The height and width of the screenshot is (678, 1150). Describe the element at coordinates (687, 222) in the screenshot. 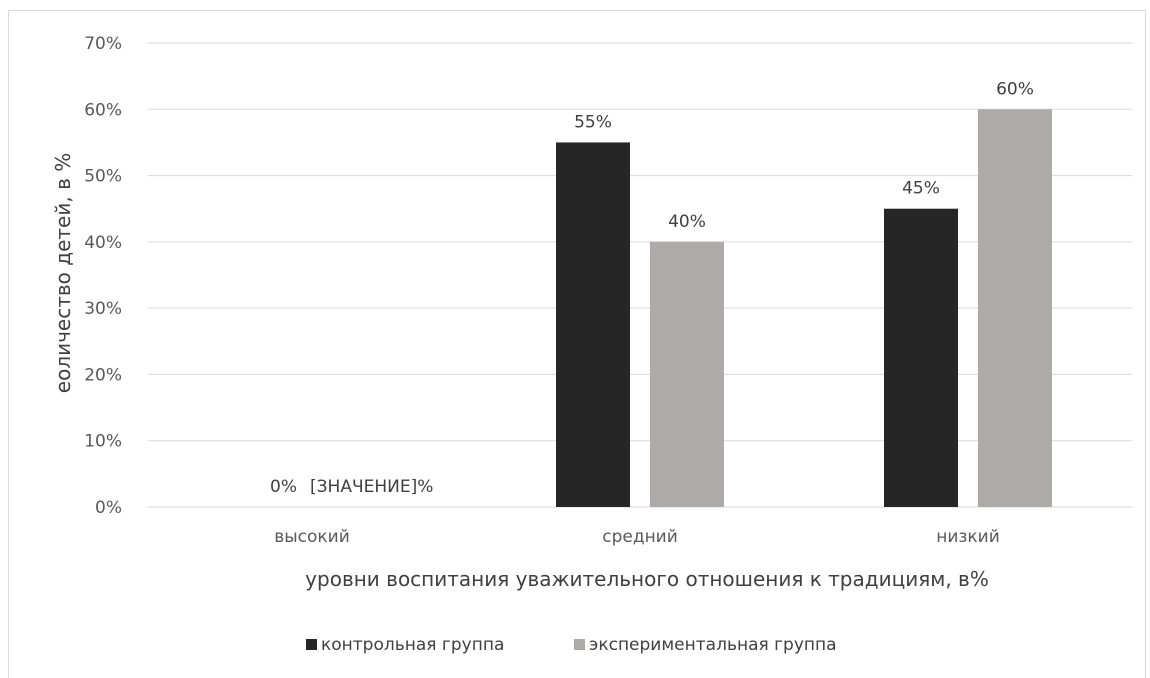

I see `data-label: 40%` at that location.